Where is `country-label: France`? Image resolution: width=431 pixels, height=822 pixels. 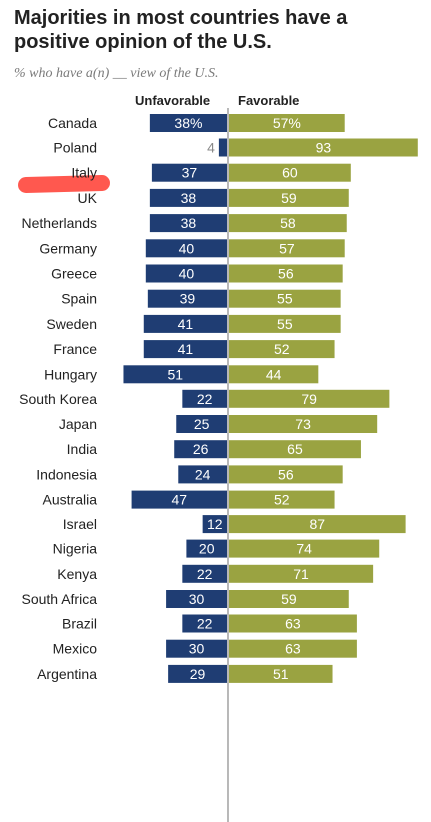 country-label: France is located at coordinates (75, 349).